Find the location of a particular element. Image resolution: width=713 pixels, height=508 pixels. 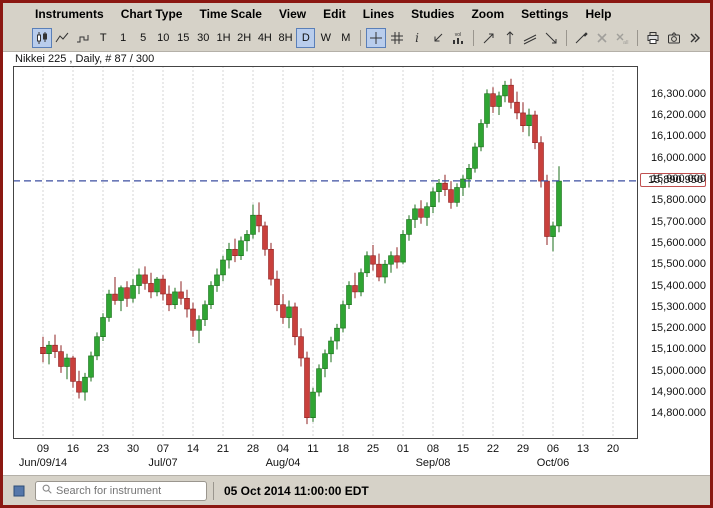

print-button is located at coordinates (653, 38).